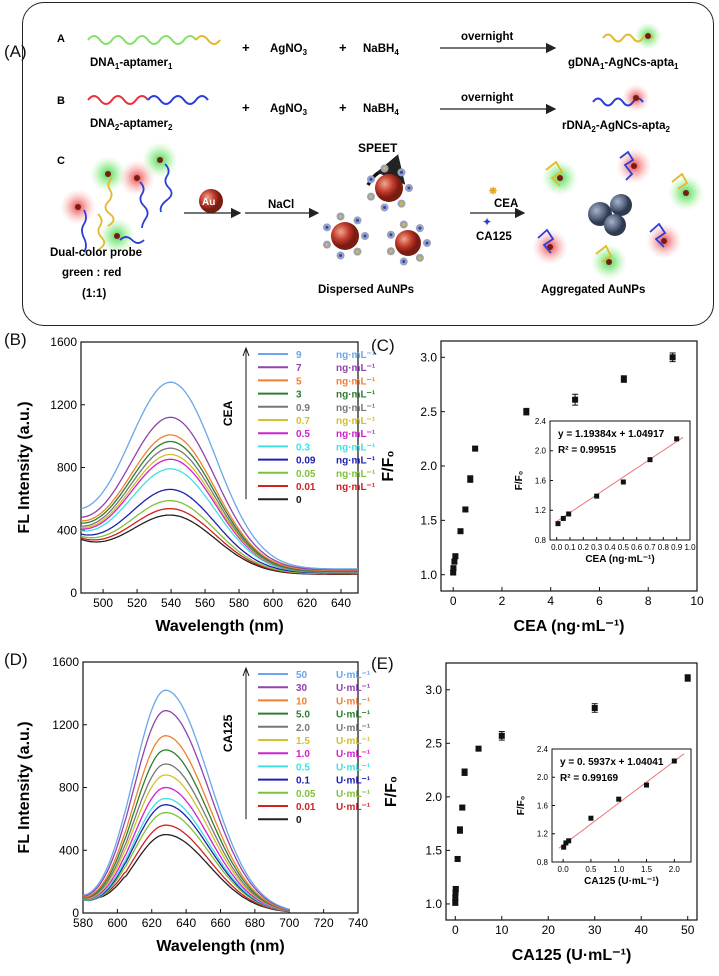 This screenshot has width=719, height=976. What do you see at coordinates (289, 110) in the screenshot?
I see `row-b-agno3: AgNO3` at bounding box center [289, 110].